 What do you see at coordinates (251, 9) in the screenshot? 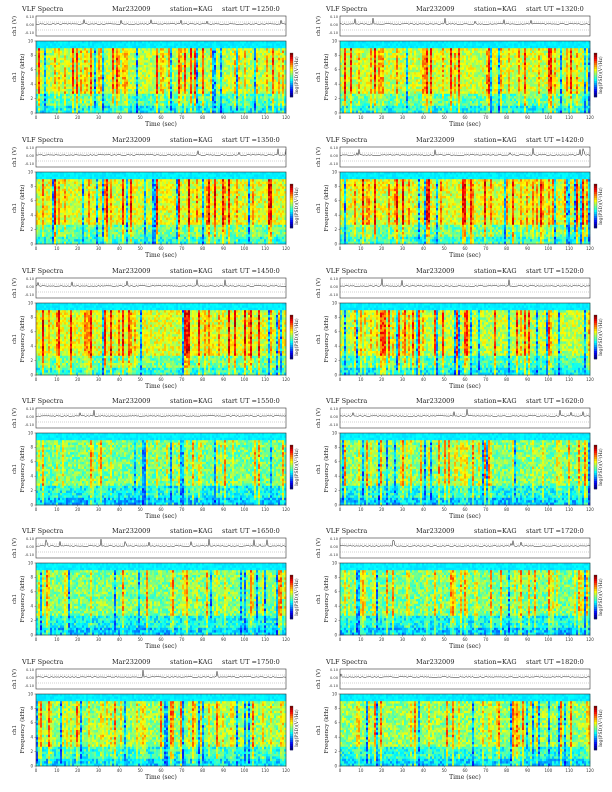
I see `start-ut-label: start UT =1250:0` at bounding box center [251, 9].